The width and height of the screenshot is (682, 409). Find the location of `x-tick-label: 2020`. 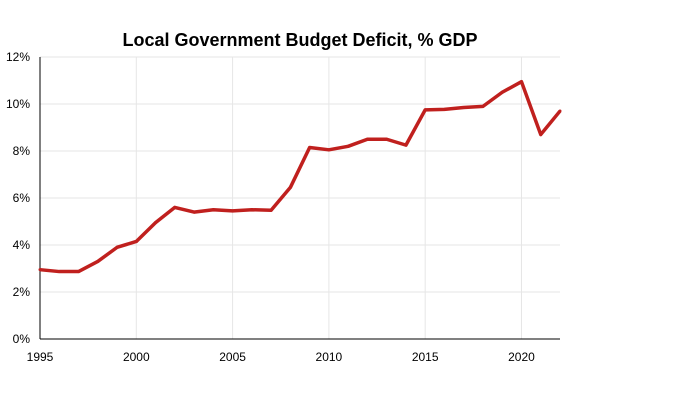

x-tick-label: 2020 is located at coordinates (521, 357).